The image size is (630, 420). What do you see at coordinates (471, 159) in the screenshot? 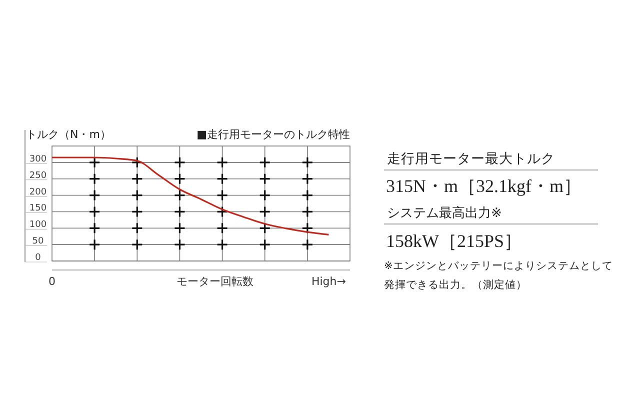
I see `text: 走行用モーター最大トルク` at bounding box center [471, 159].